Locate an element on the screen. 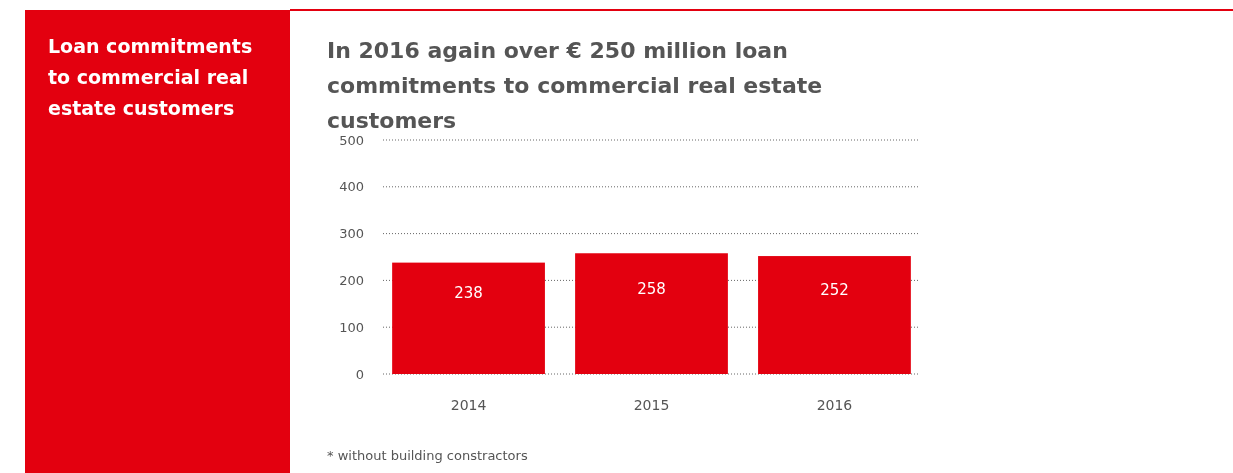 The width and height of the screenshot is (1233, 473). y-tick-label: 100 is located at coordinates (351, 327).